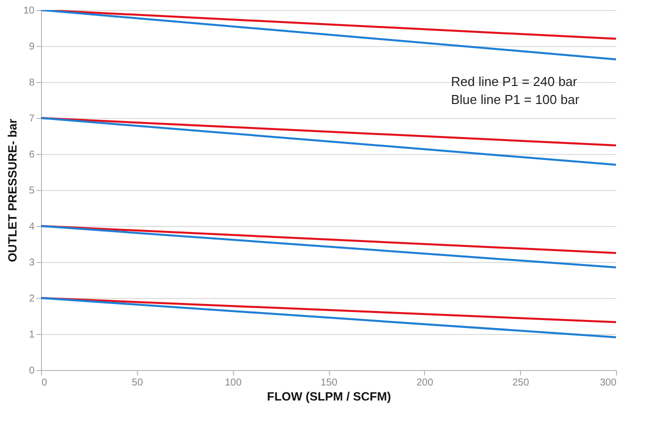  Describe the element at coordinates (31, 335) in the screenshot. I see `y-tick-label: 1` at that location.